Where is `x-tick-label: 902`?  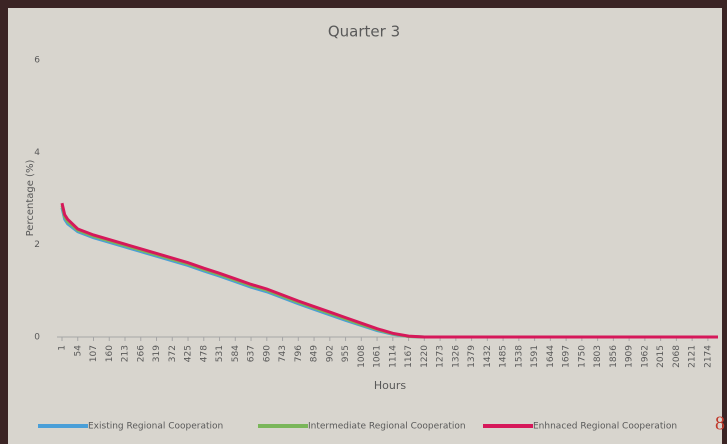 x-tick-label: 902 is located at coordinates (330, 353).